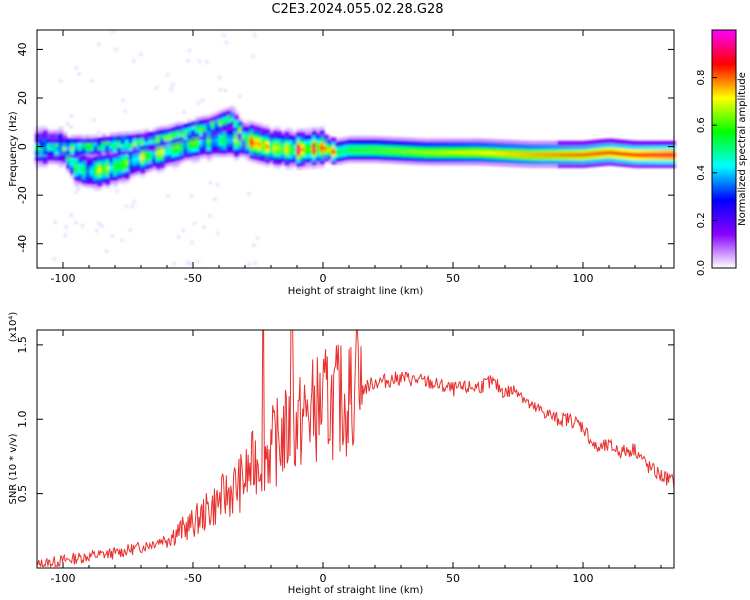  What do you see at coordinates (22, 420) in the screenshot?
I see `snr-y-tick-label: 1.0` at bounding box center [22, 420].